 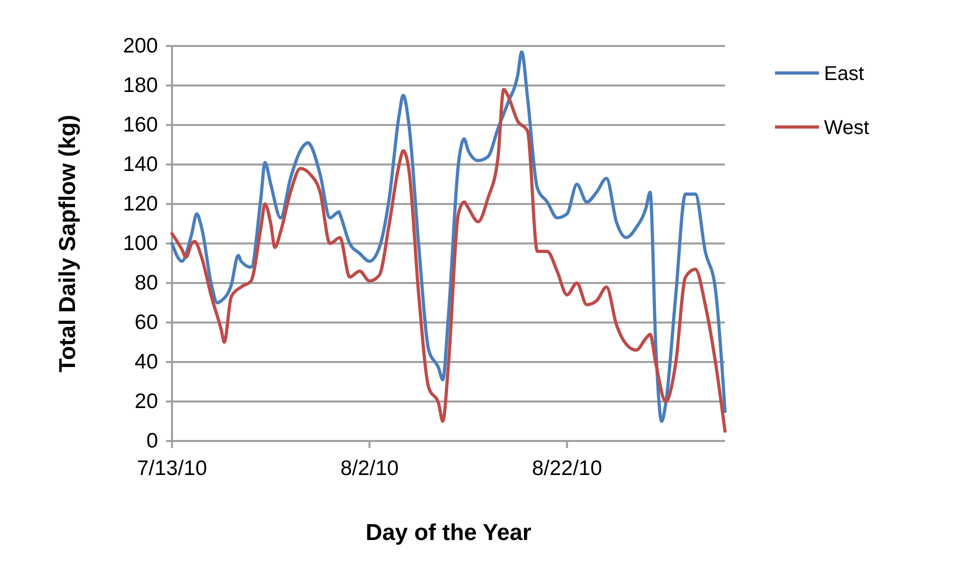 What do you see at coordinates (146, 322) in the screenshot?
I see `y-tick-label: 60` at bounding box center [146, 322].